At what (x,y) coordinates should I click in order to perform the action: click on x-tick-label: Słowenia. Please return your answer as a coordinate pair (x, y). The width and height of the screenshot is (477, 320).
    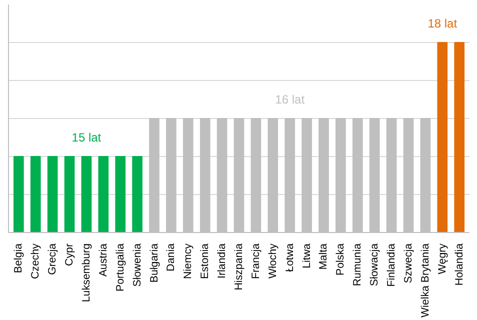
    Looking at the image, I should click on (137, 265).